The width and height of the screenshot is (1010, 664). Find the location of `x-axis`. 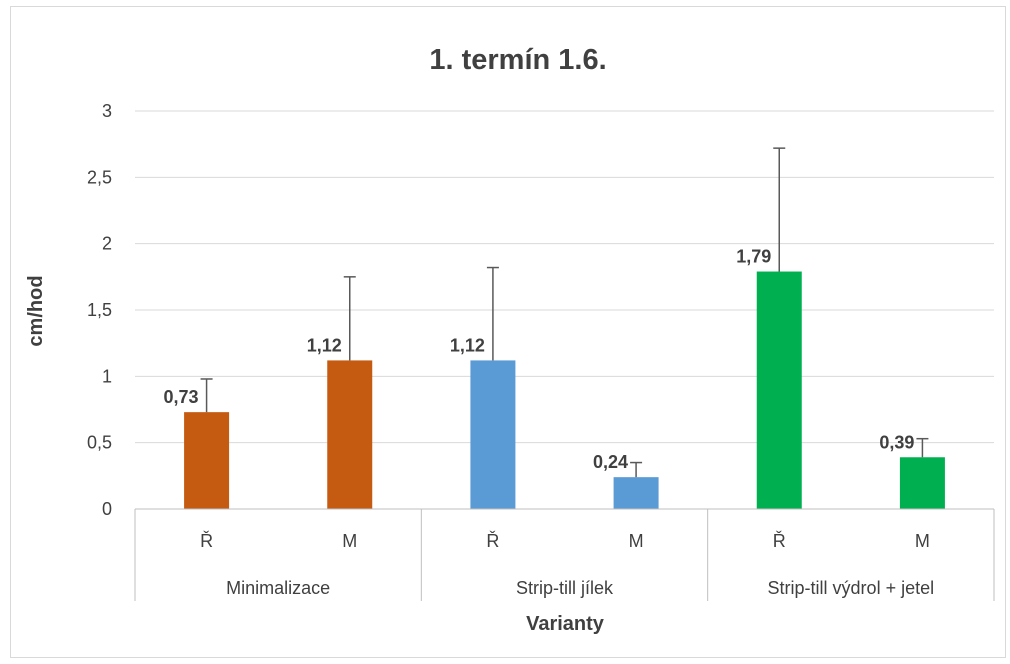

x-axis is located at coordinates (564, 554).